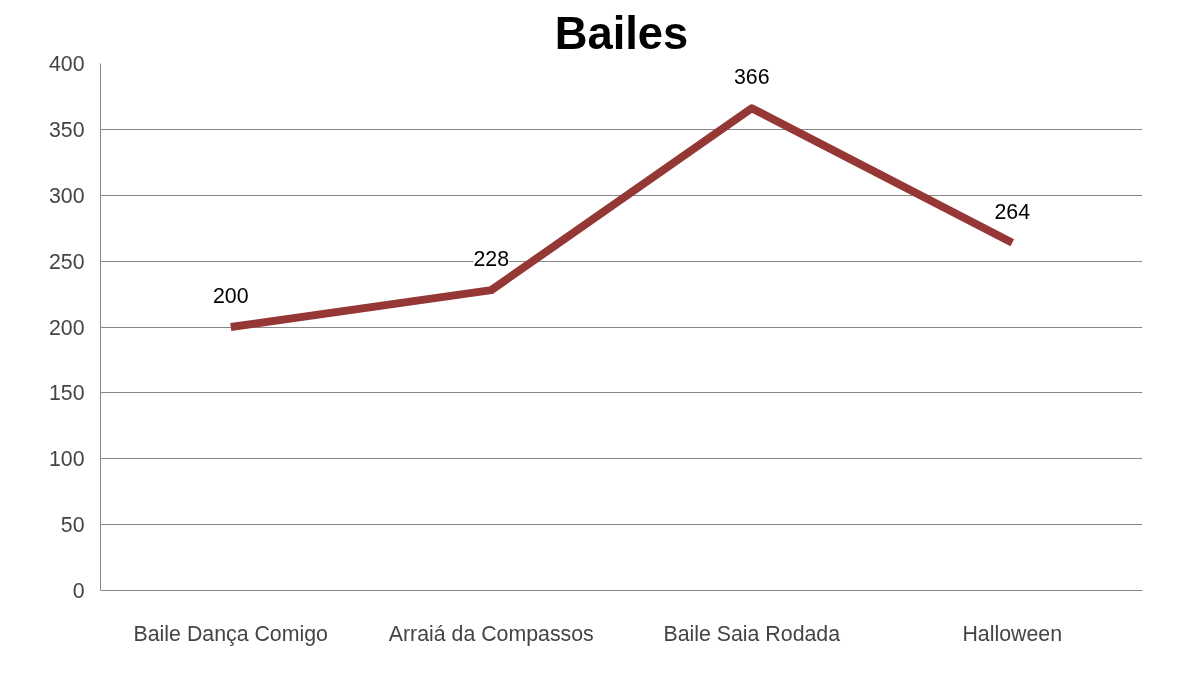 This screenshot has height=673, width=1178. What do you see at coordinates (72, 525) in the screenshot?
I see `y-tick-label: 50` at bounding box center [72, 525].